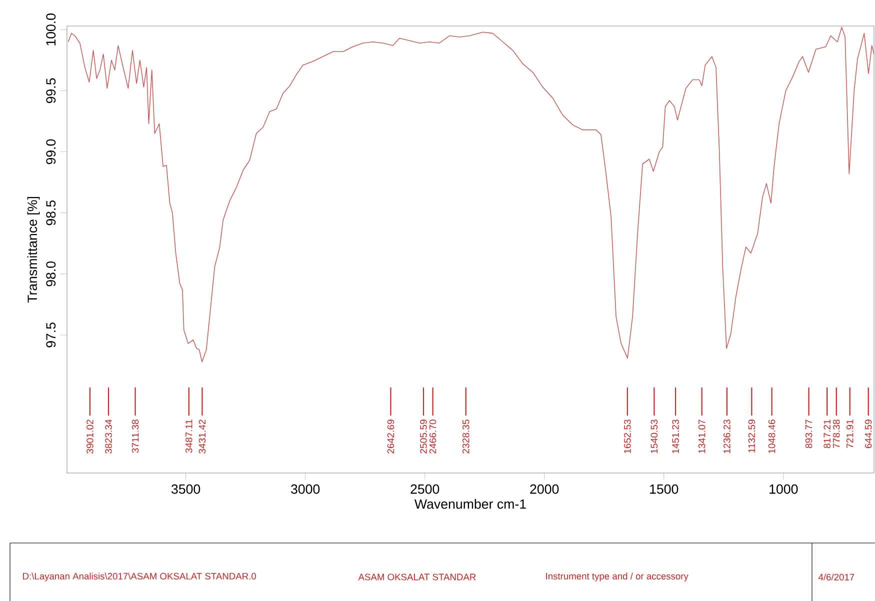 Image resolution: width=875 pixels, height=601 pixels. What do you see at coordinates (627, 437) in the screenshot?
I see `annotation: 1652.53` at bounding box center [627, 437].